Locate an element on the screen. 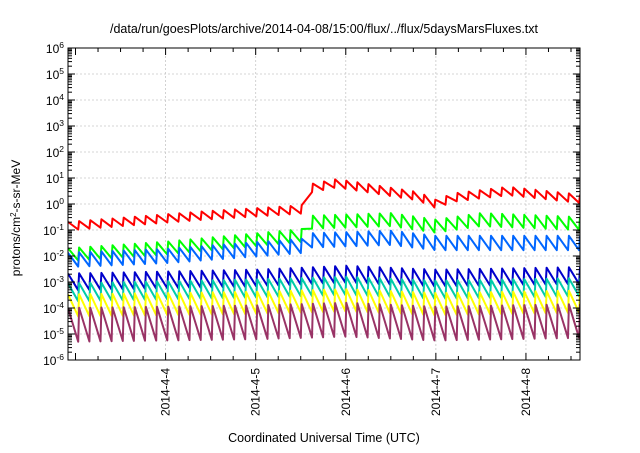  y-tick-exp: -4 is located at coordinates (60, 305).